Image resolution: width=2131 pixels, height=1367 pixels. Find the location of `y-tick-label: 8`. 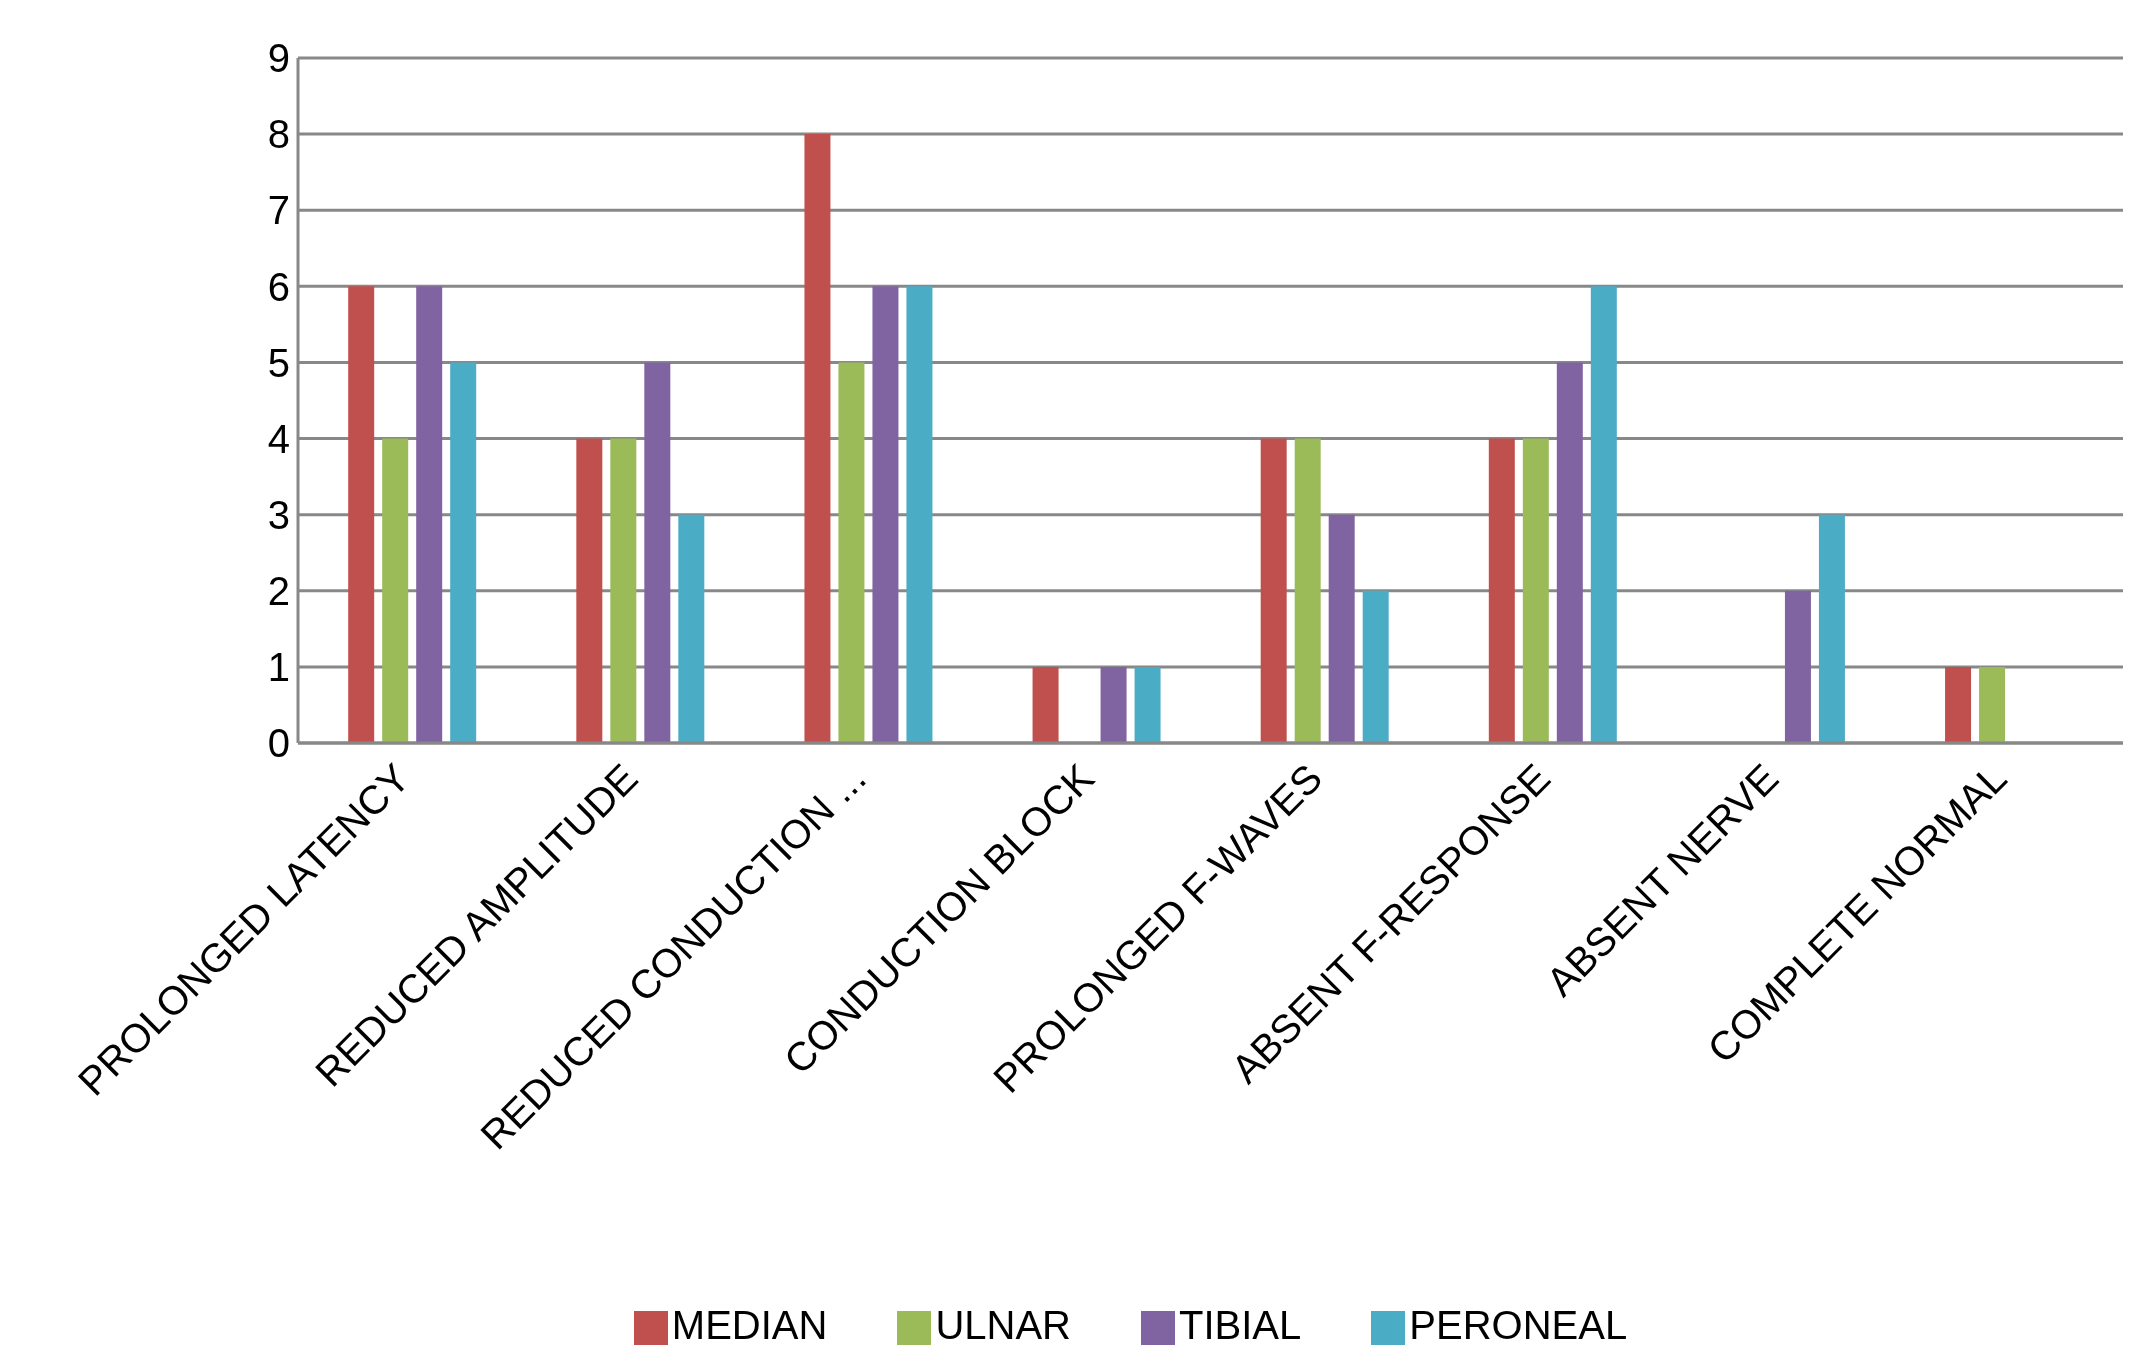

y-tick-label: 8 is located at coordinates (278, 134).